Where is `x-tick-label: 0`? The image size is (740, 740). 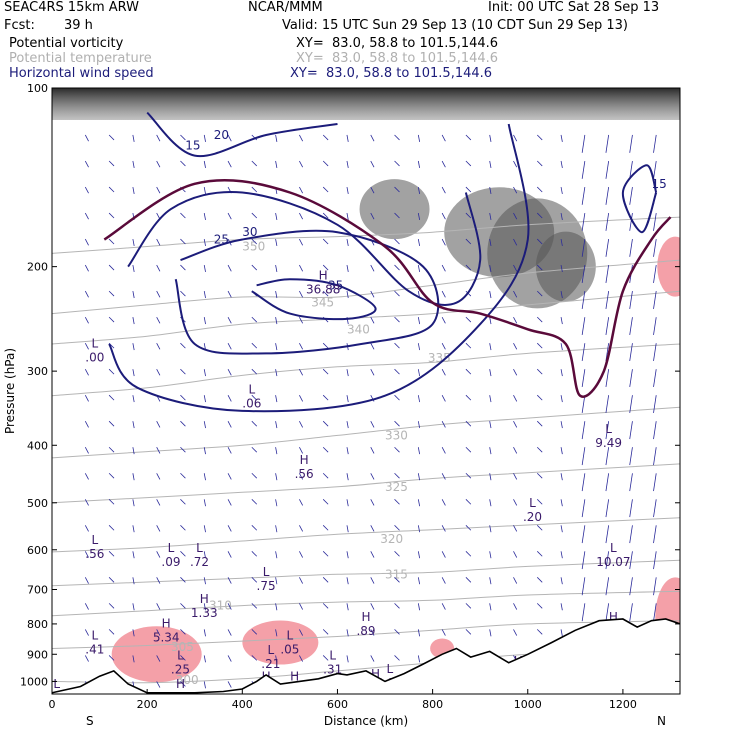 x-tick-label: 0 is located at coordinates (52, 704).